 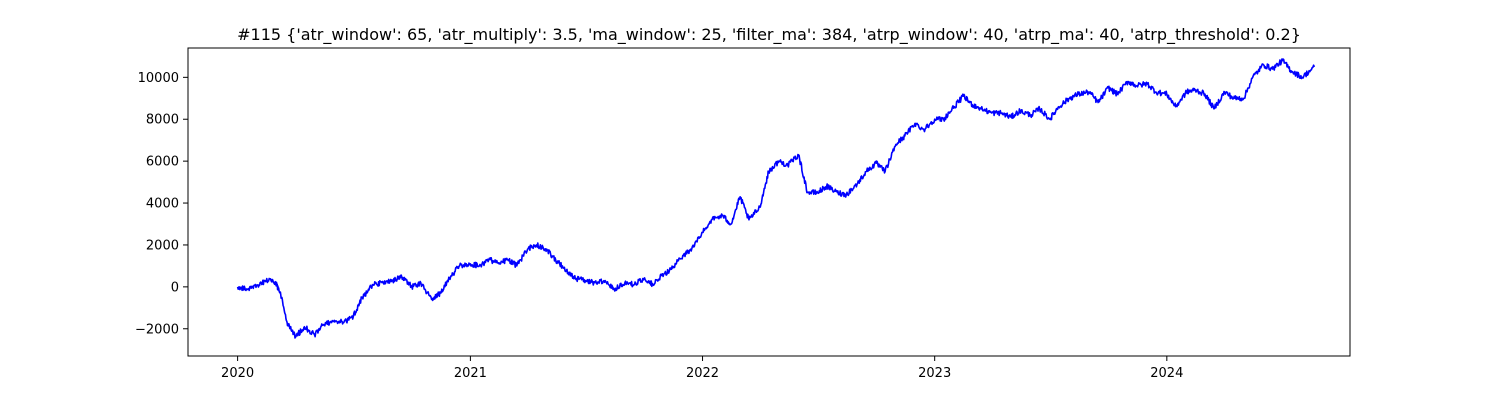 I want to click on x-tick-label: 2022, so click(x=702, y=373).